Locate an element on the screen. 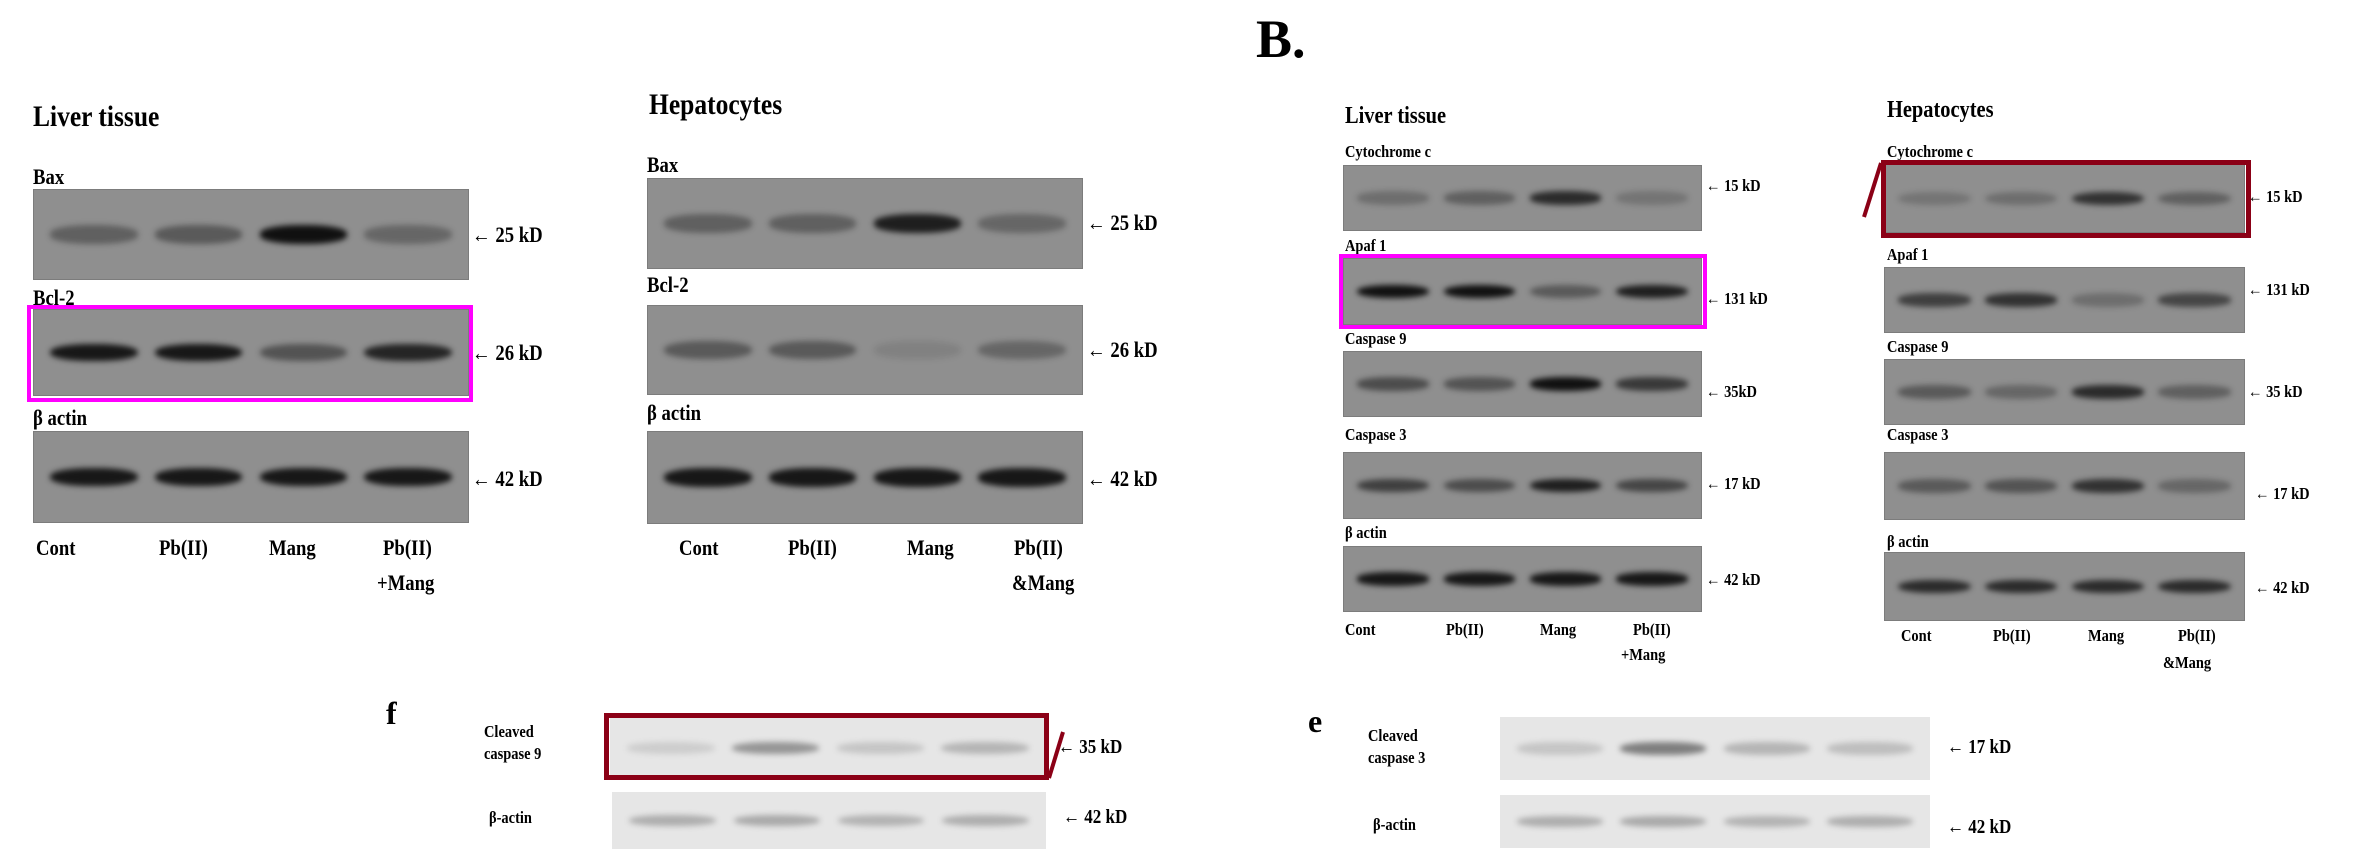  molecular-weight-label: ← 26 kD is located at coordinates (1122, 349).